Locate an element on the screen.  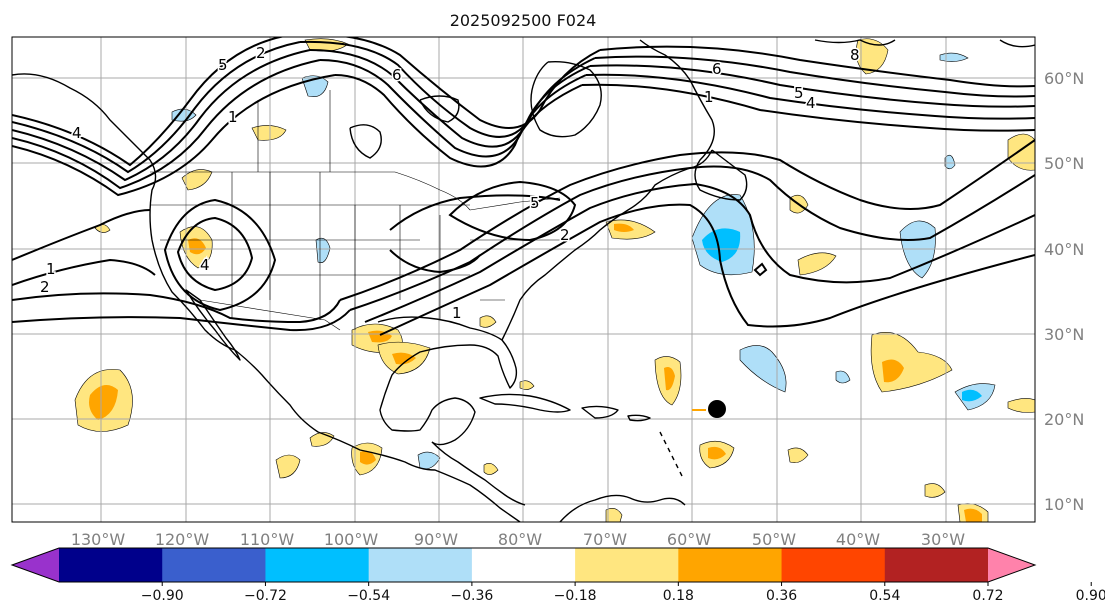
longitude-label: 40°W is located at coordinates (858, 539).